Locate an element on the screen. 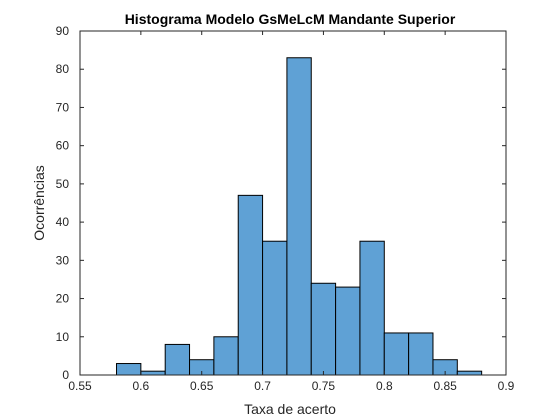 Image resolution: width=560 pixels, height=420 pixels. x-axis-label: Taxa de acerto is located at coordinates (290, 409).